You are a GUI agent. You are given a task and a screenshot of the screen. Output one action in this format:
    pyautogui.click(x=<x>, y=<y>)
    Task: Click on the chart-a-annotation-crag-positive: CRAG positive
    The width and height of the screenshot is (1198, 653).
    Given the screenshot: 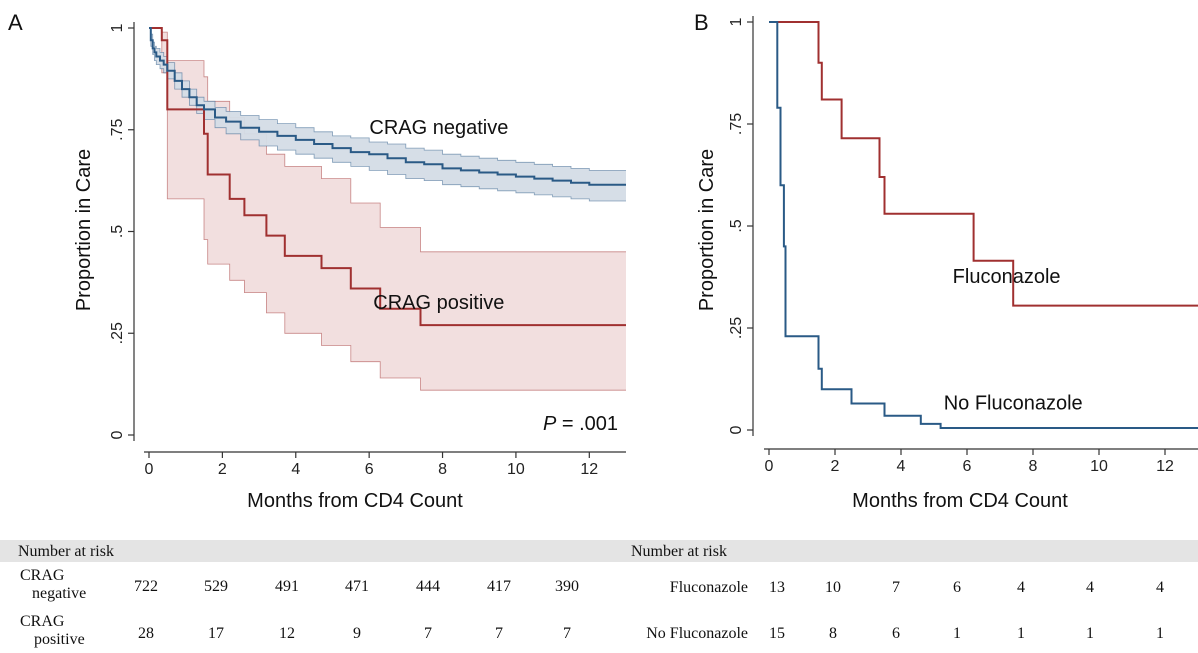 What is the action you would take?
    pyautogui.click(x=438, y=303)
    